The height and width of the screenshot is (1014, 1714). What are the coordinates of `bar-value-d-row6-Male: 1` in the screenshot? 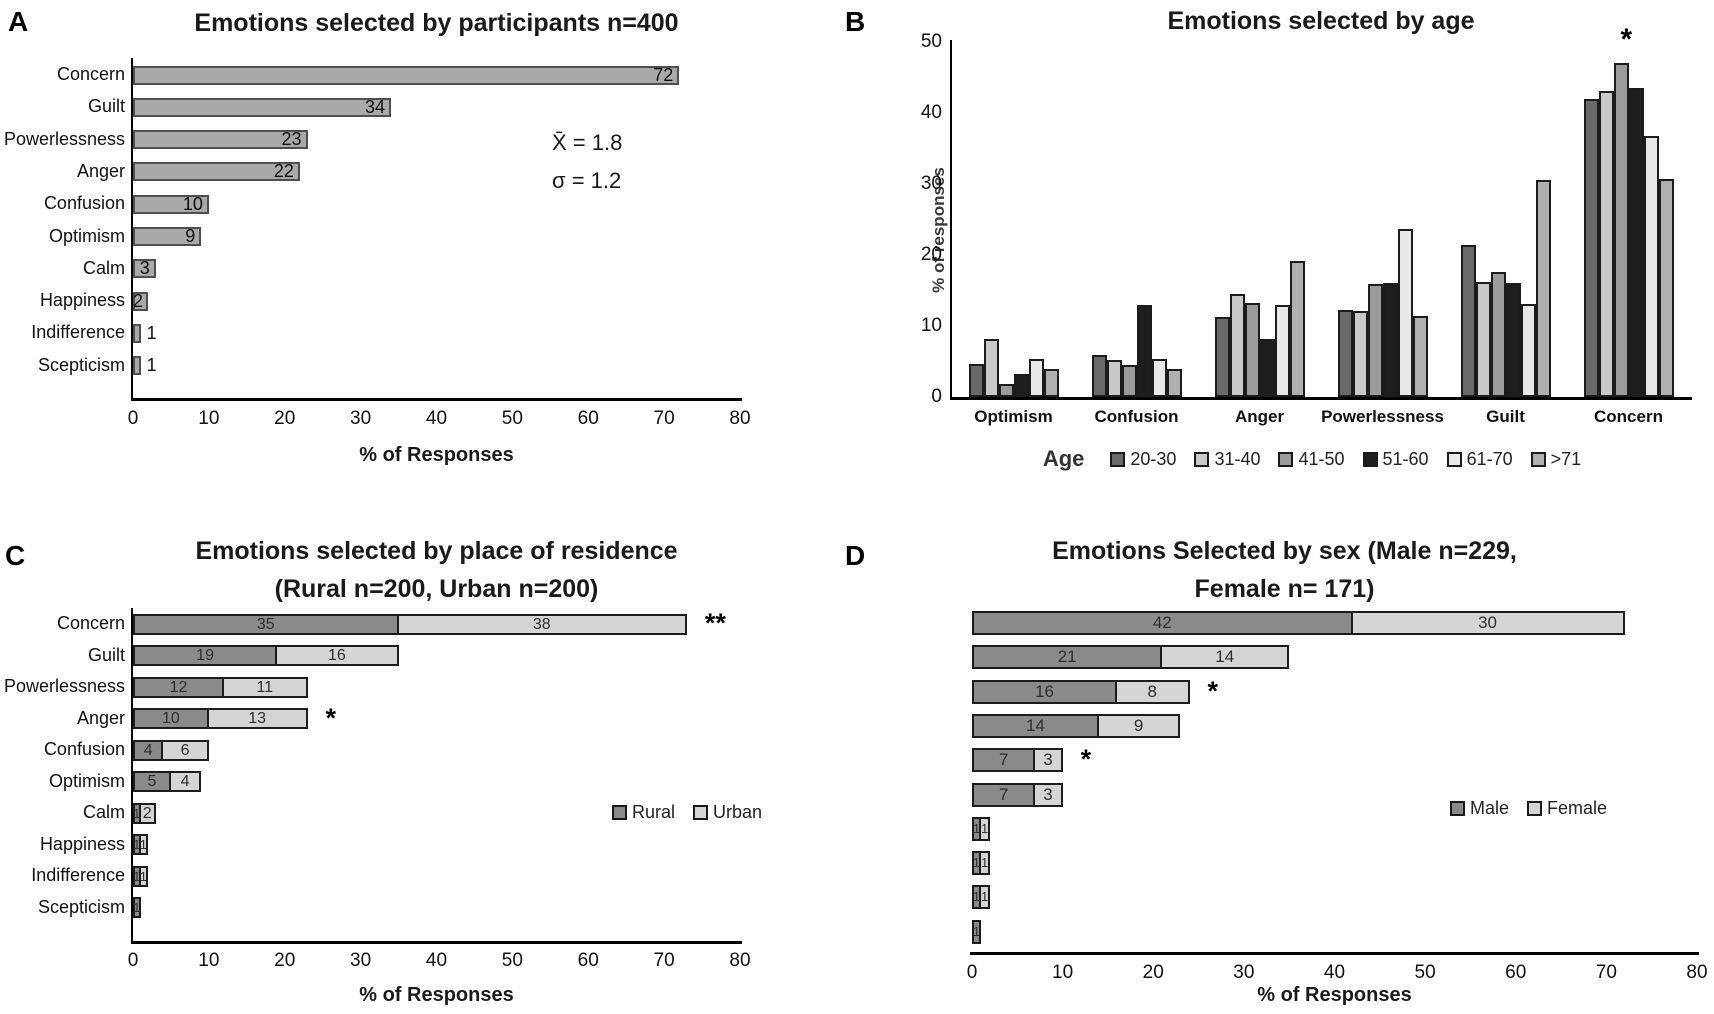 It's located at (976, 828).